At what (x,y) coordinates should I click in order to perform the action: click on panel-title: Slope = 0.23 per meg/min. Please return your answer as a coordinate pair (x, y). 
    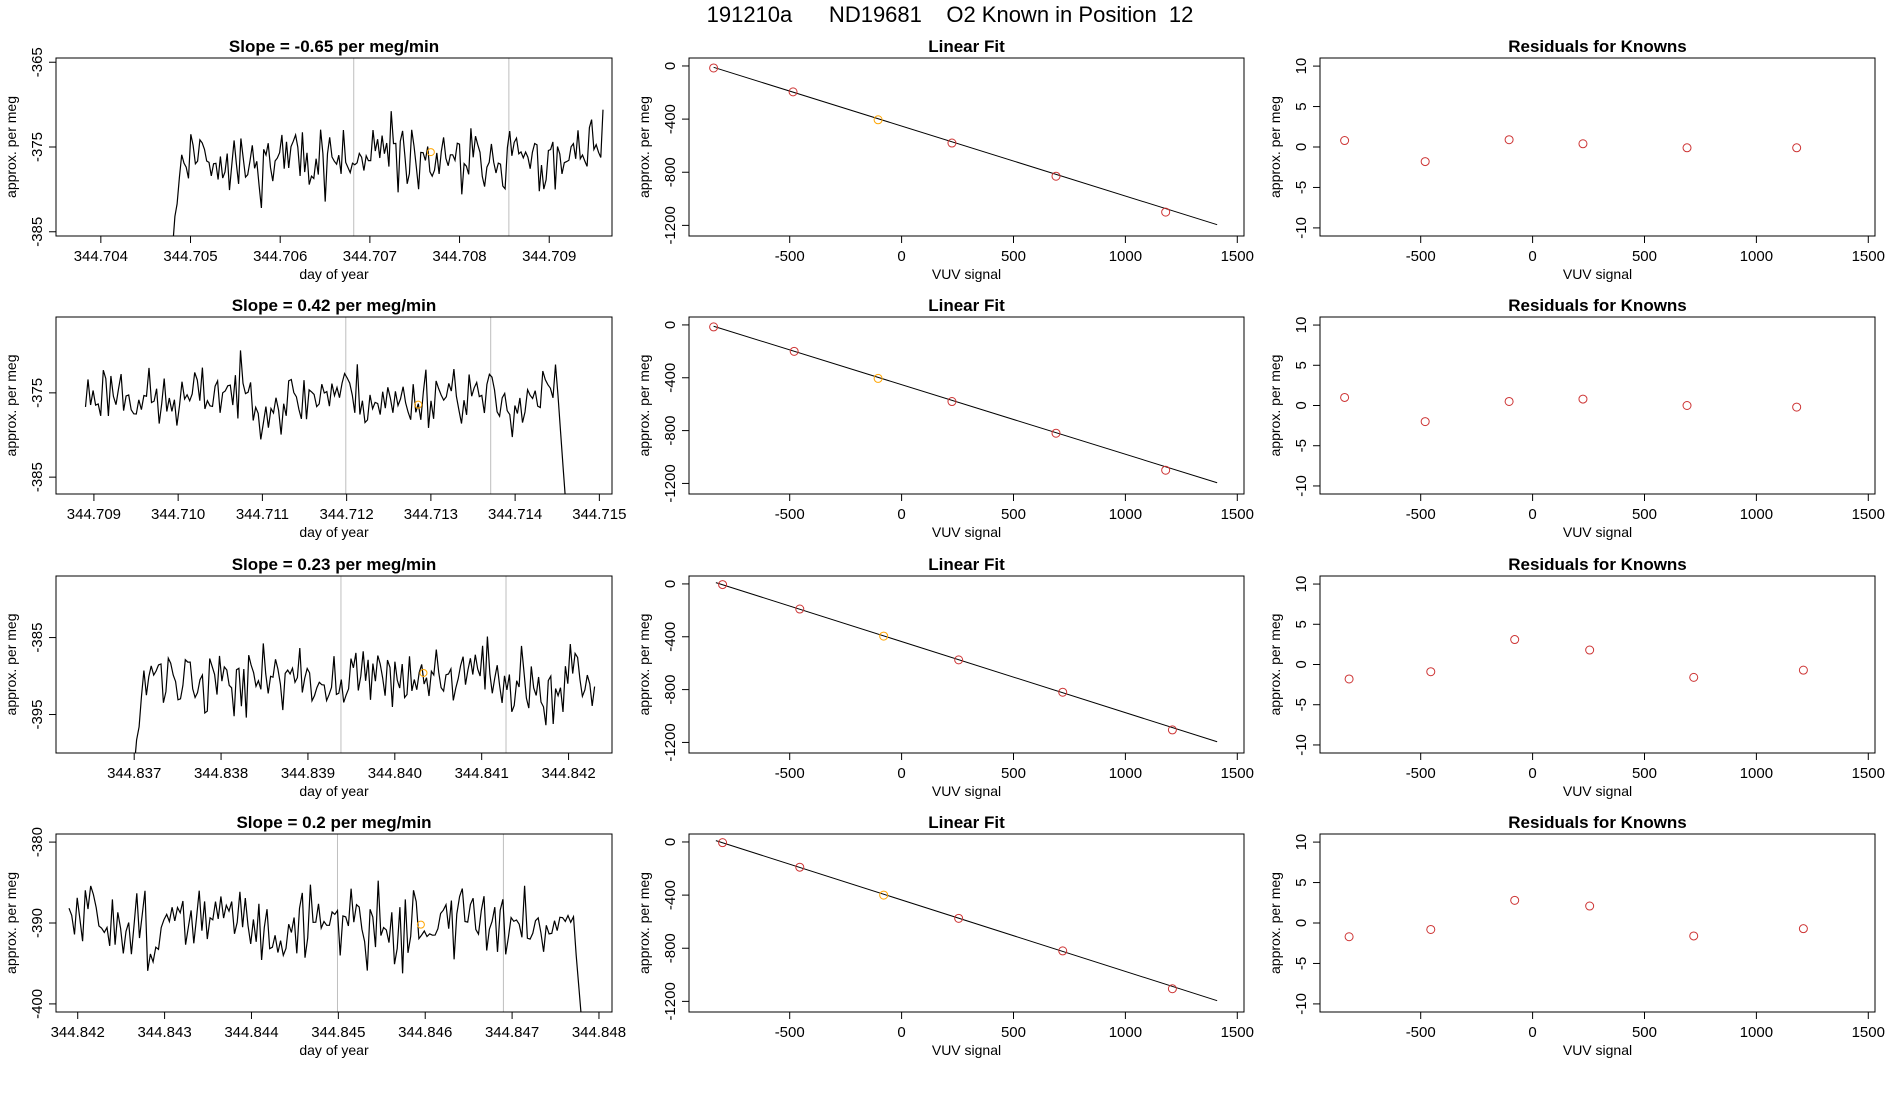
    Looking at the image, I should click on (334, 564).